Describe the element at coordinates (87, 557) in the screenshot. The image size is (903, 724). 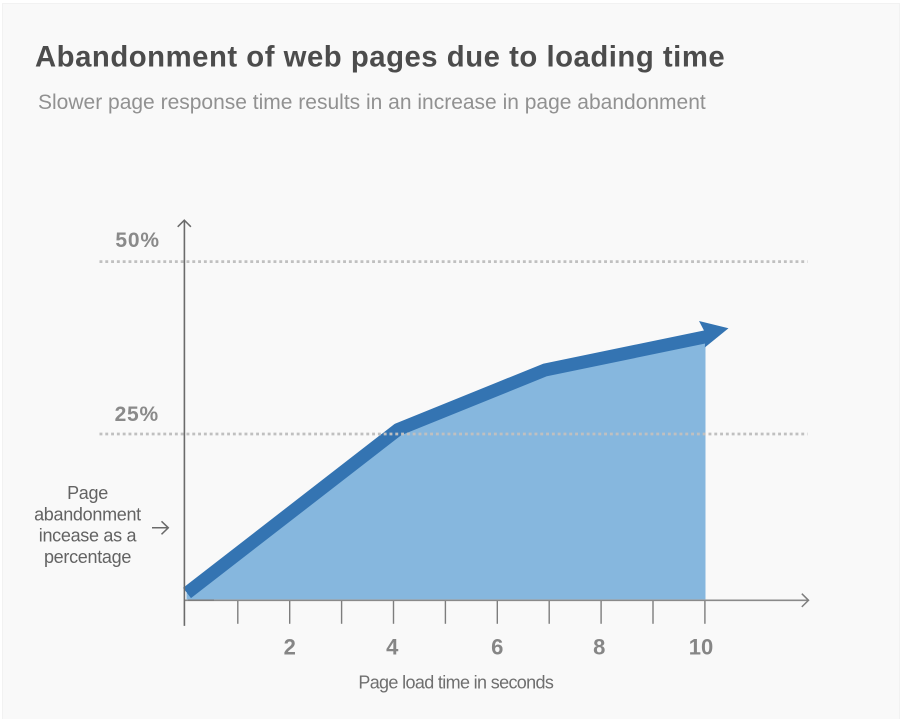
I see `svg-text: percentage` at that location.